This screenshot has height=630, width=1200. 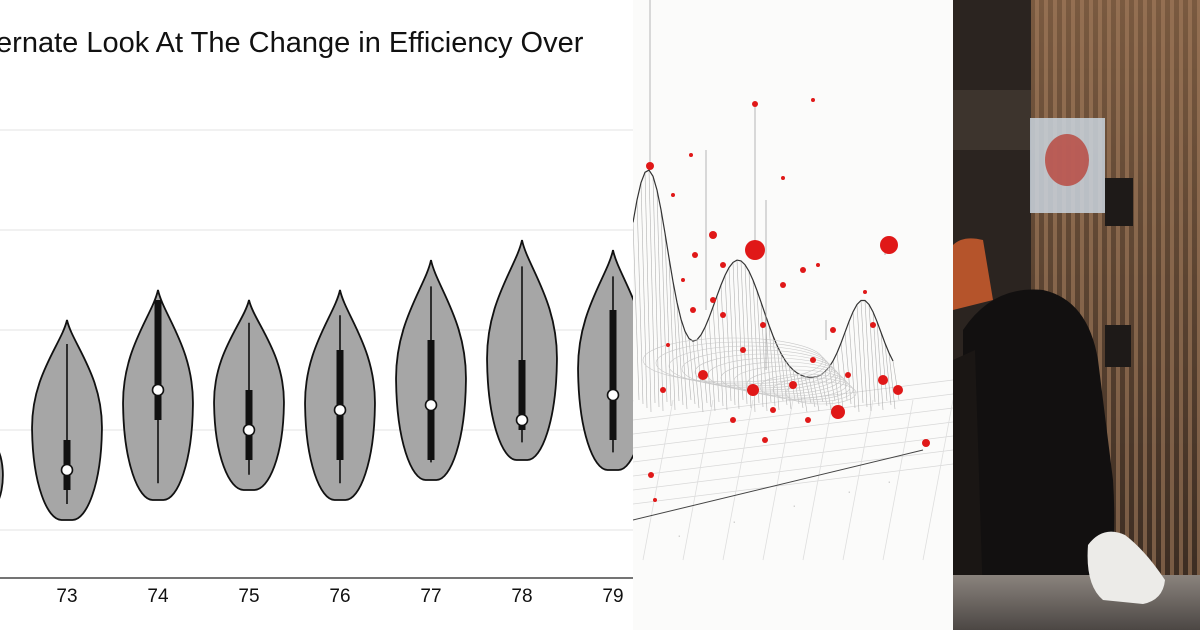 I want to click on floor-grid: · · · · ·, so click(x=793, y=470).